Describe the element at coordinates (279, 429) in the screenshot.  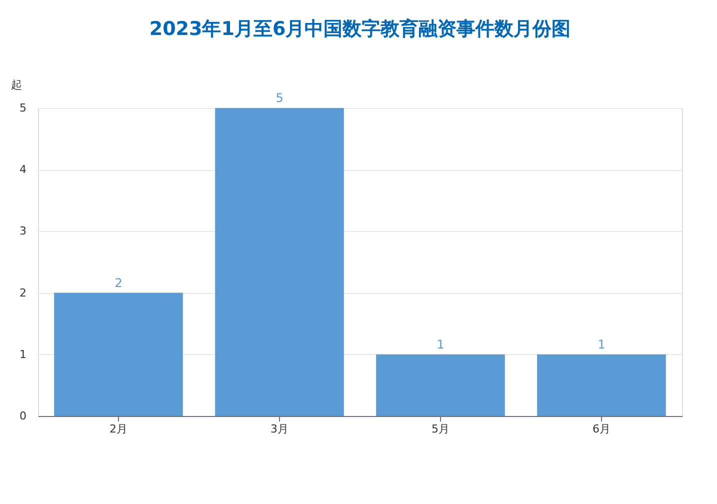
I see `x-tick-label: 3月` at that location.